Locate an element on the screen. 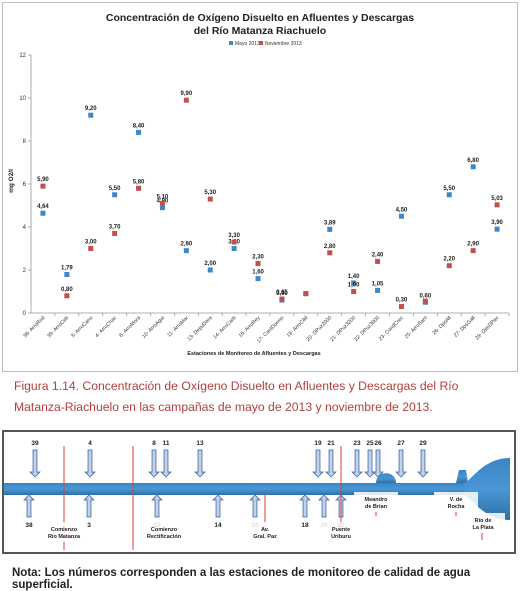  x-tick-label: 19- ArroCild is located at coordinates (298, 327).